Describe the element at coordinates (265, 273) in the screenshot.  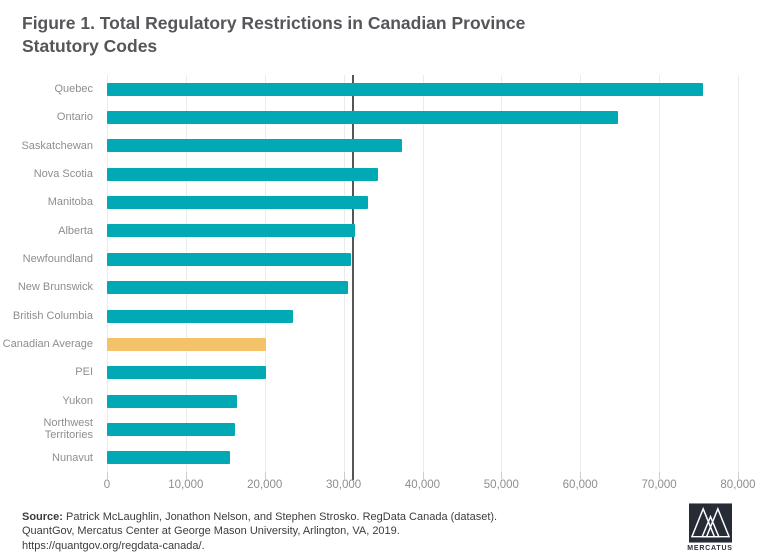
I see `gridline-20,000` at that location.